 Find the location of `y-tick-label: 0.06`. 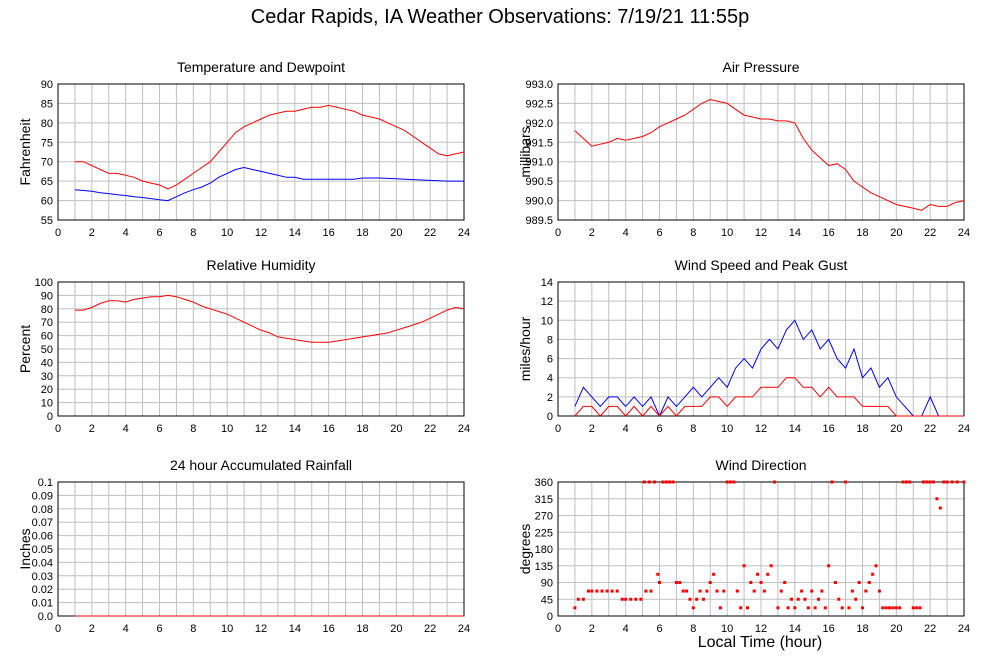

y-tick-label: 0.06 is located at coordinates (42, 537).